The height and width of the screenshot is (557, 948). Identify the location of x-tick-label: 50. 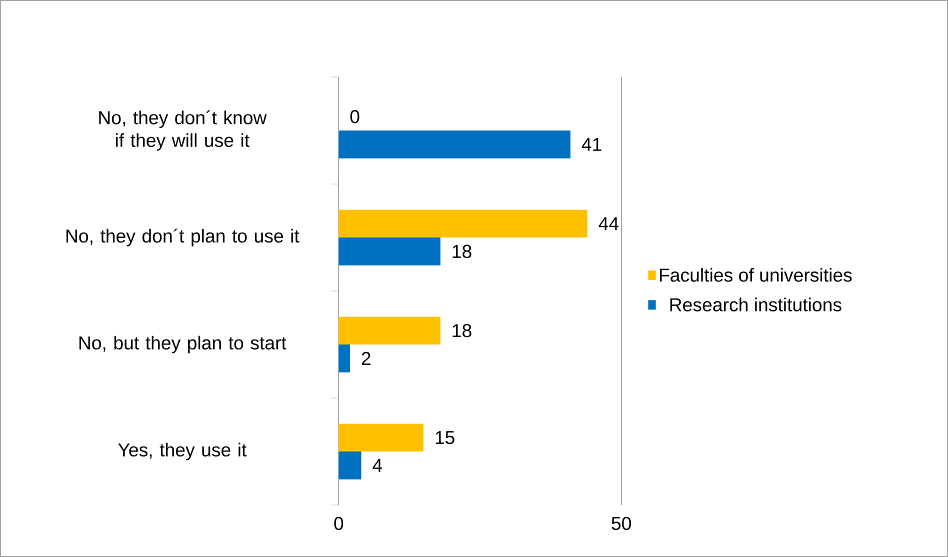
(621, 523).